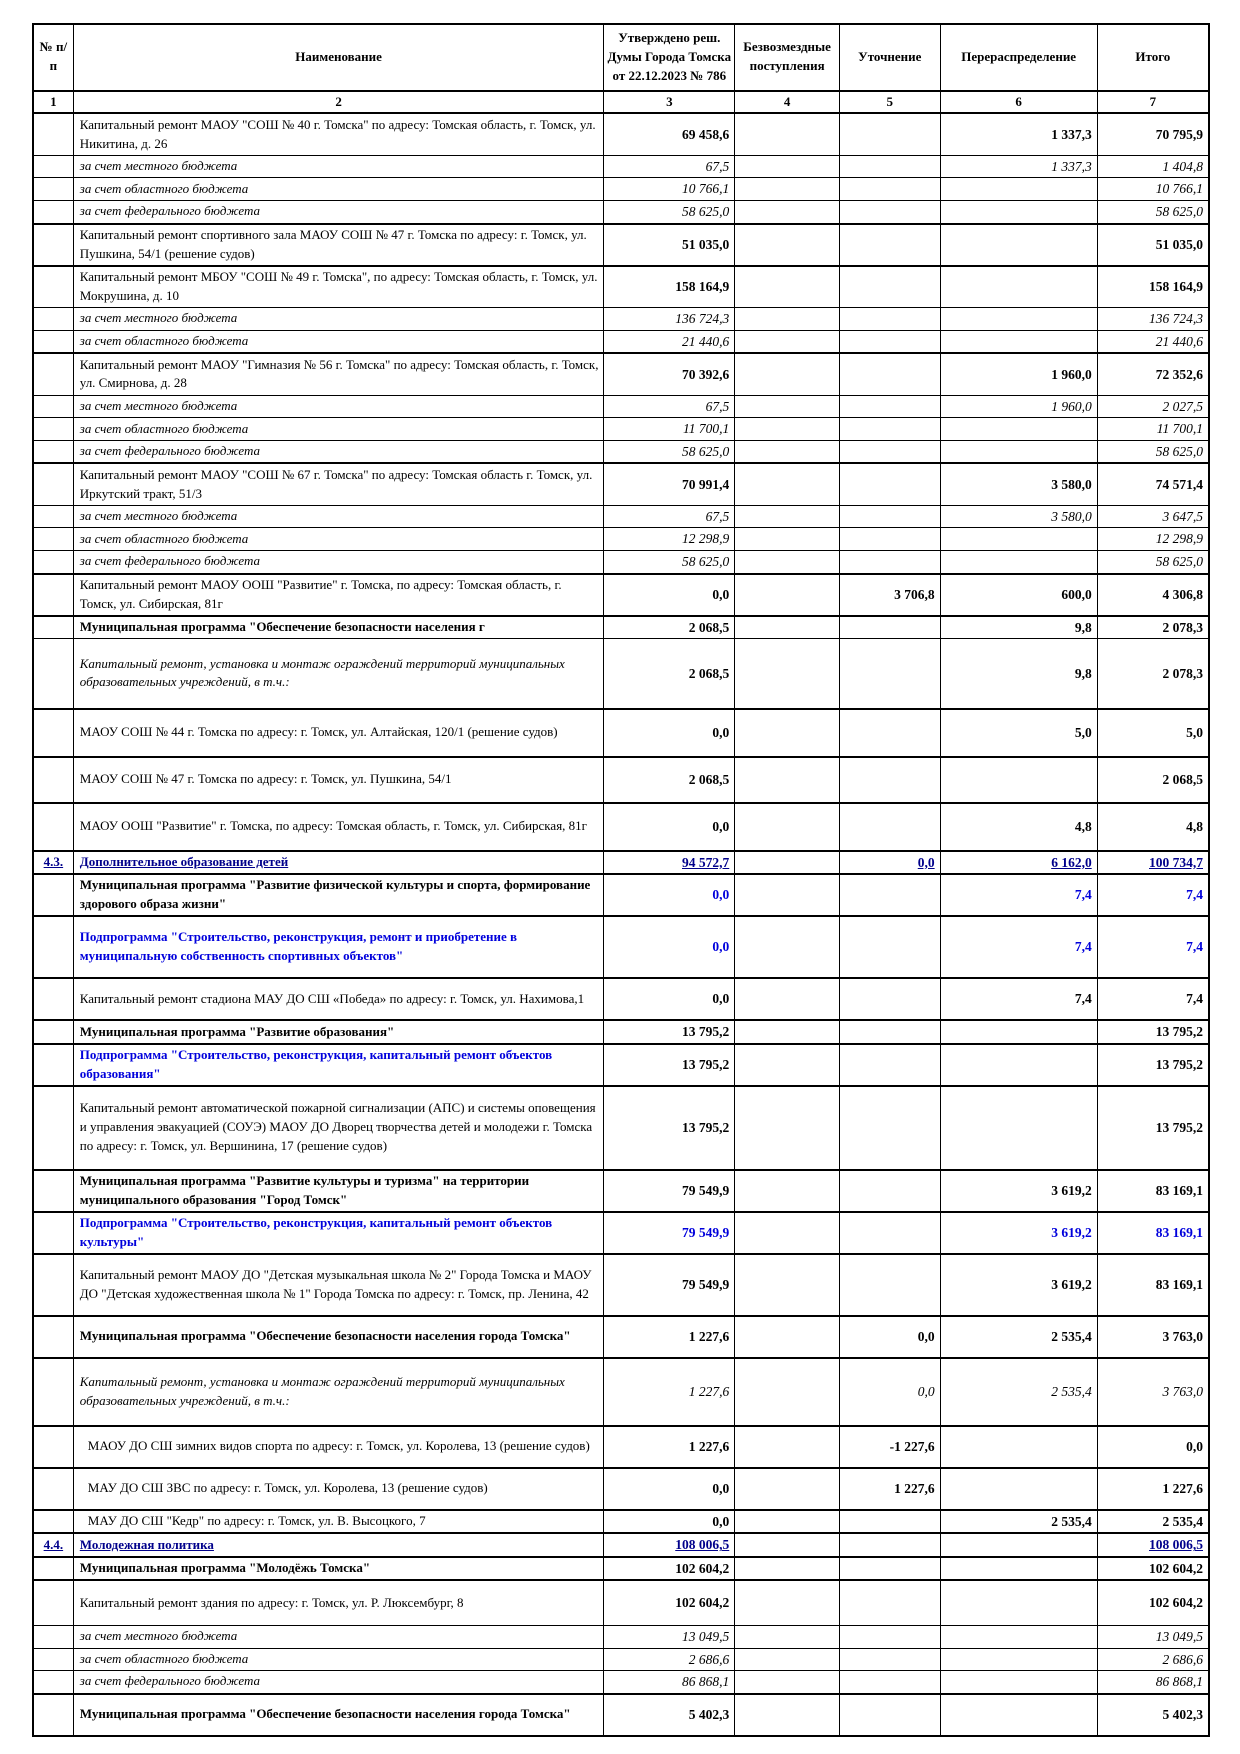 This screenshot has height=1754, width=1240. What do you see at coordinates (338, 539) in the screenshot?
I see `row-name-cell: за счет областного бюджета` at bounding box center [338, 539].